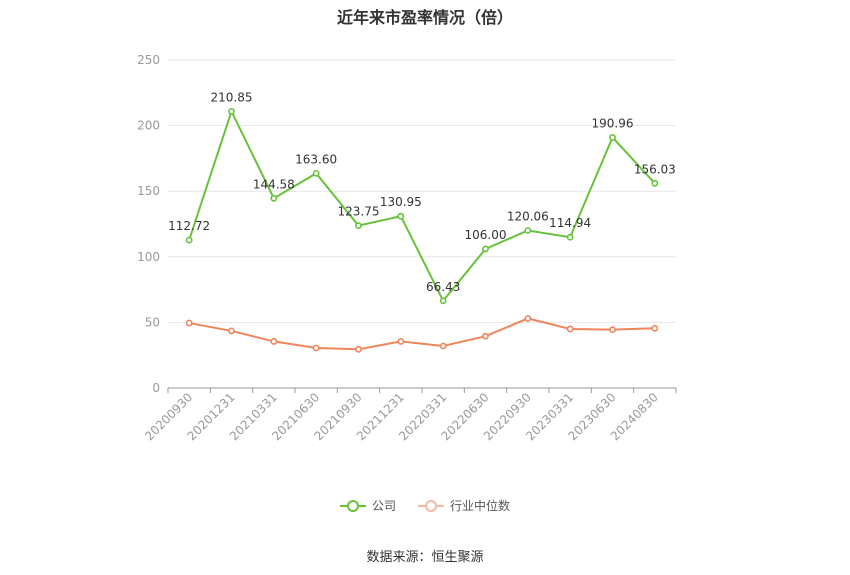 The image size is (850, 575). I want to click on data-label: 66.43, so click(443, 287).